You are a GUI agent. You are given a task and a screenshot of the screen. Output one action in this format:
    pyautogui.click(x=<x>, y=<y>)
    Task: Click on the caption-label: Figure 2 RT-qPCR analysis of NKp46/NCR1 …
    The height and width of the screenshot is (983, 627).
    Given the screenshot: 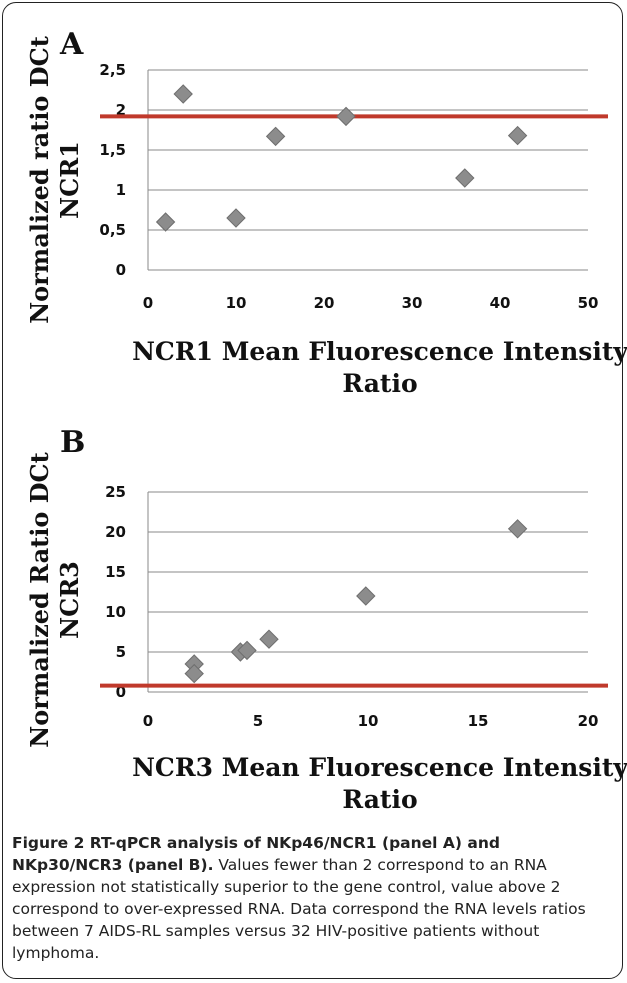 What is the action you would take?
    pyautogui.click(x=256, y=854)
    